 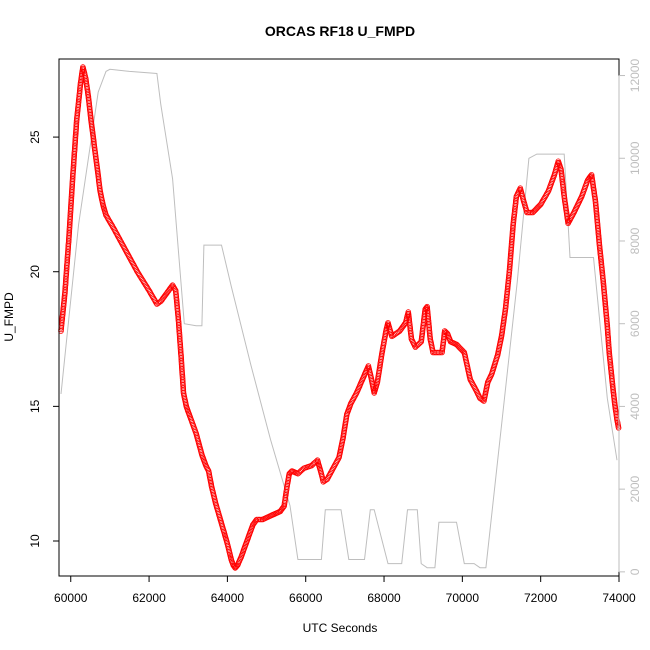 I want to click on y2-axis: 0 2000 4000 6000 8000 10000 12000, so click(x=630, y=317).